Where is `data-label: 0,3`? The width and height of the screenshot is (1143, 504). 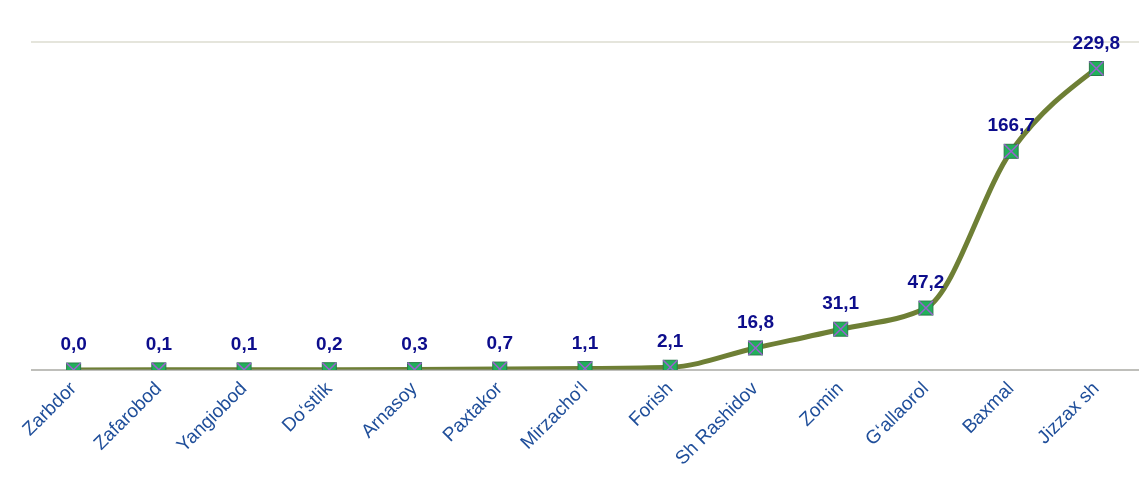
data-label: 0,3 is located at coordinates (414, 343).